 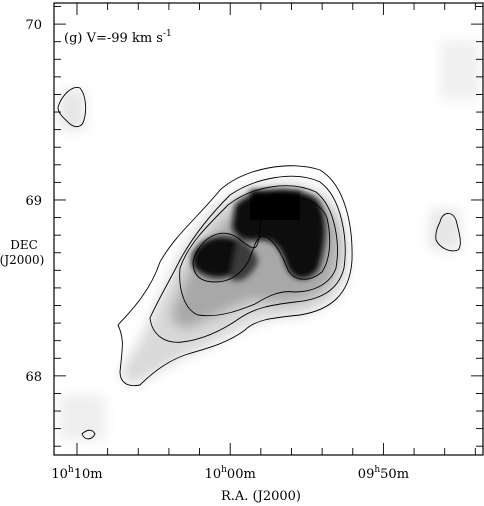 What do you see at coordinates (88, 434) in the screenshot?
I see `contour-island-southwest` at bounding box center [88, 434].